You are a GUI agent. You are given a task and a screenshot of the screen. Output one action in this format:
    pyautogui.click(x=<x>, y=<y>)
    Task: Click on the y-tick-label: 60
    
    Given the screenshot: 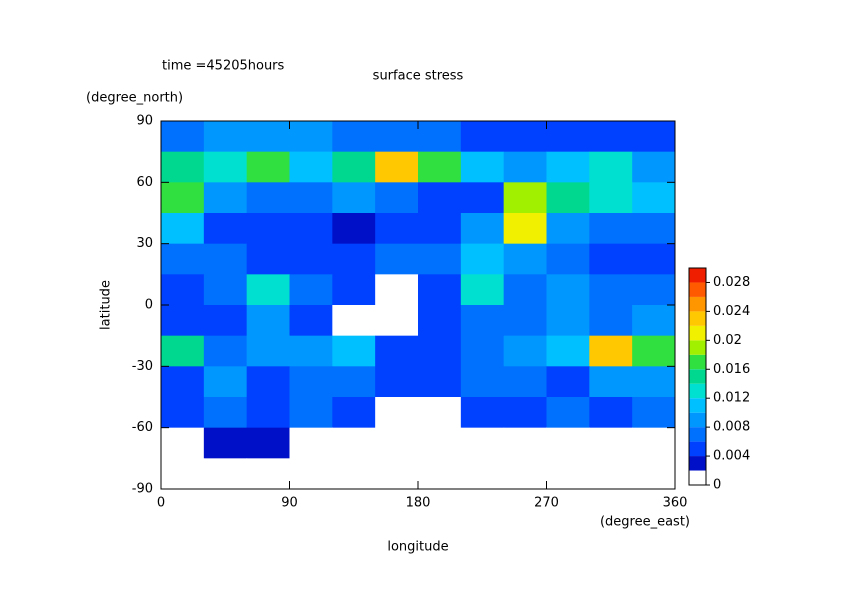 What is the action you would take?
    pyautogui.click(x=144, y=182)
    